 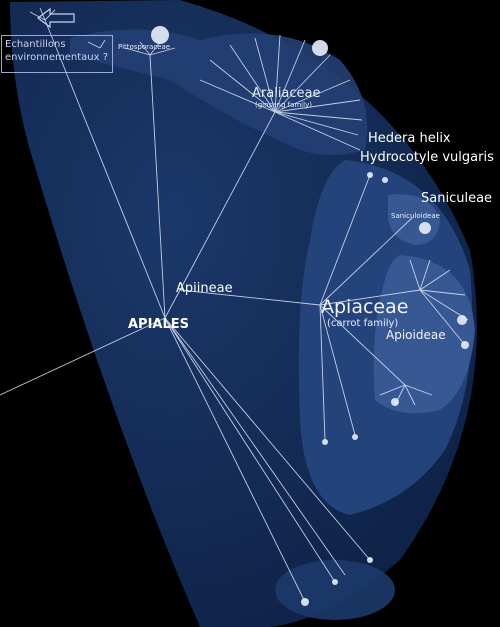 I want to click on label-apiales: APIALES, so click(x=159, y=324).